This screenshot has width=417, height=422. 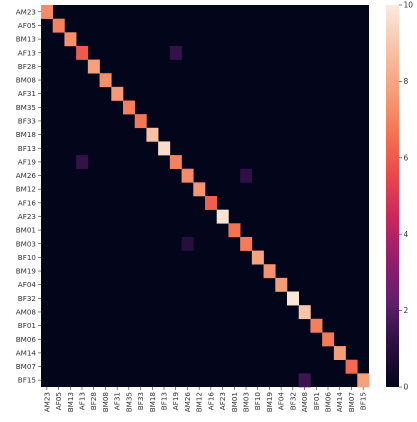 I want to click on x-tick-label-af05: AF05, so click(x=58, y=401).